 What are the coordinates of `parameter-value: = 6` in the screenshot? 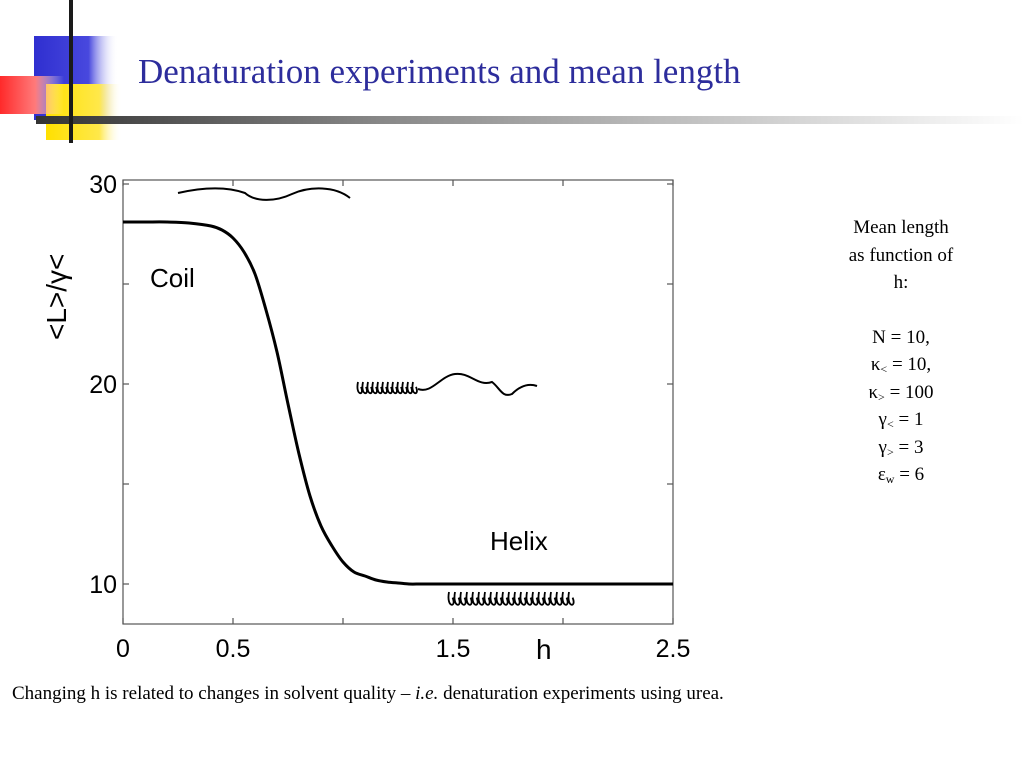 It's located at (909, 474).